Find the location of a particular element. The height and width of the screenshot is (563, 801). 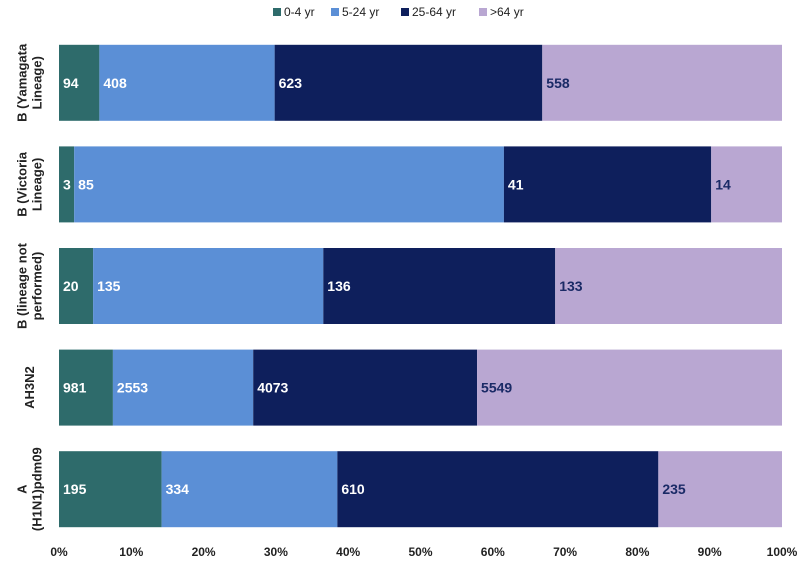

category-label-line: B (Yamagata is located at coordinates (22, 82).